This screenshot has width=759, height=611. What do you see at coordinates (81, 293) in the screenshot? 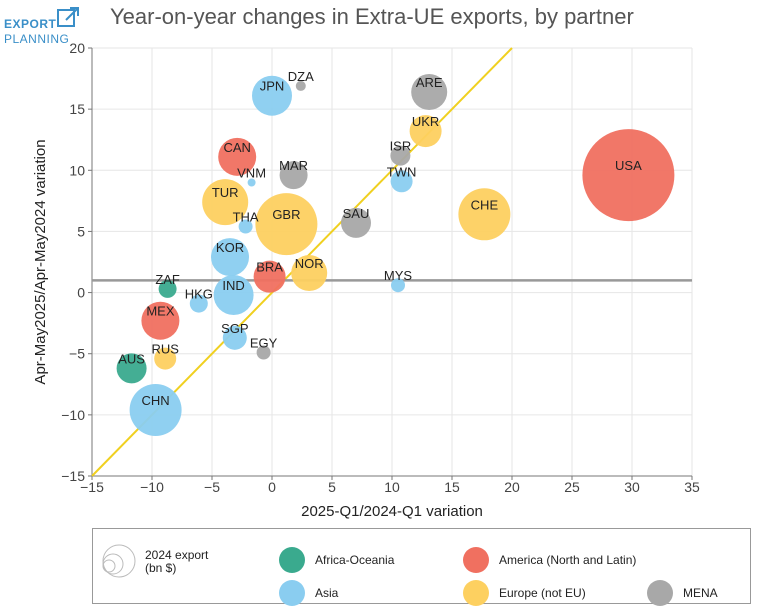
I see `y-tick-label: 0` at bounding box center [81, 293].